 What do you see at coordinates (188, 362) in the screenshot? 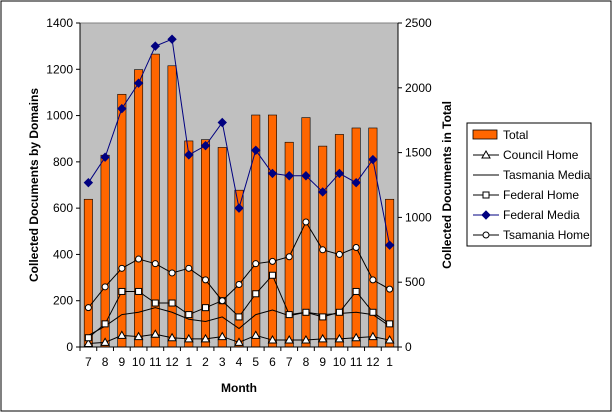
I see `x-tick-label: 1` at bounding box center [188, 362].